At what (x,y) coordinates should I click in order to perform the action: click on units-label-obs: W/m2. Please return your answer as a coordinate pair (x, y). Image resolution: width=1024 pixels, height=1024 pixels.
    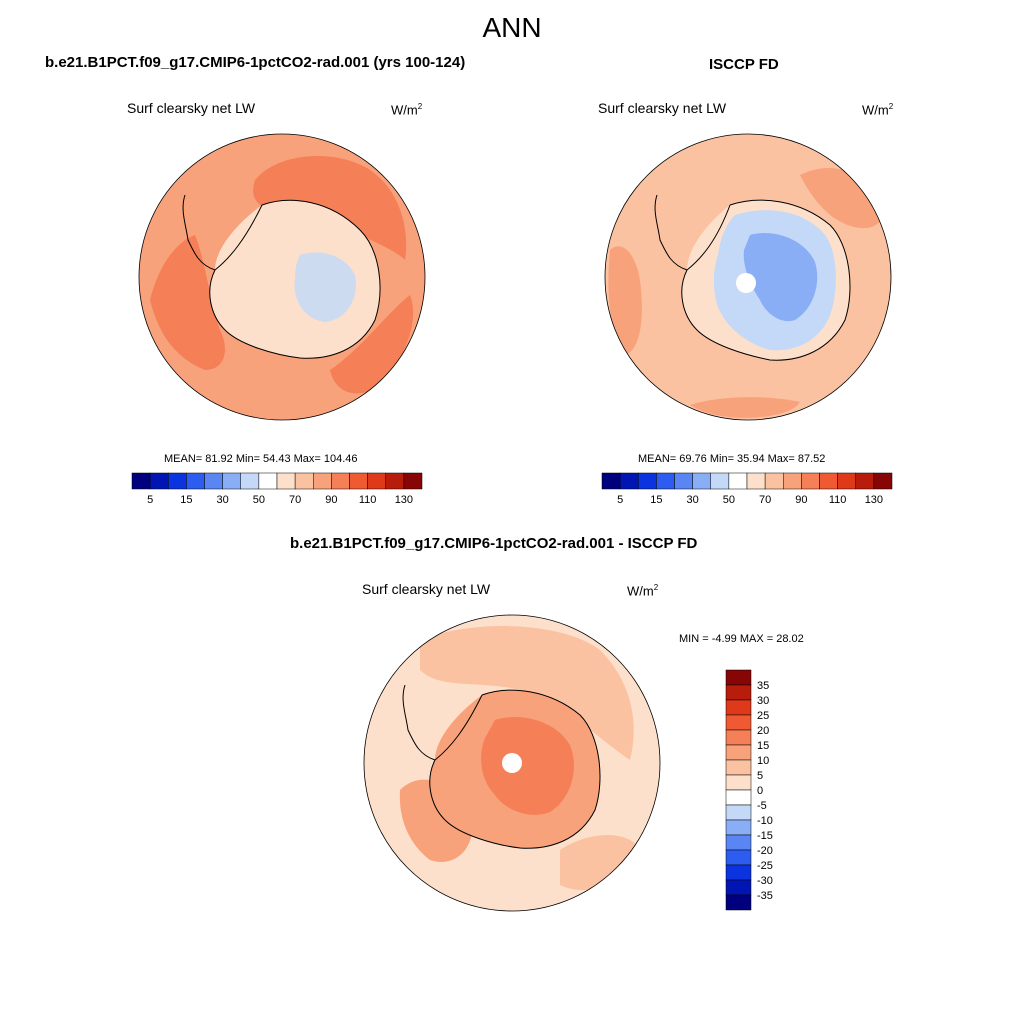
    Looking at the image, I should click on (878, 110).